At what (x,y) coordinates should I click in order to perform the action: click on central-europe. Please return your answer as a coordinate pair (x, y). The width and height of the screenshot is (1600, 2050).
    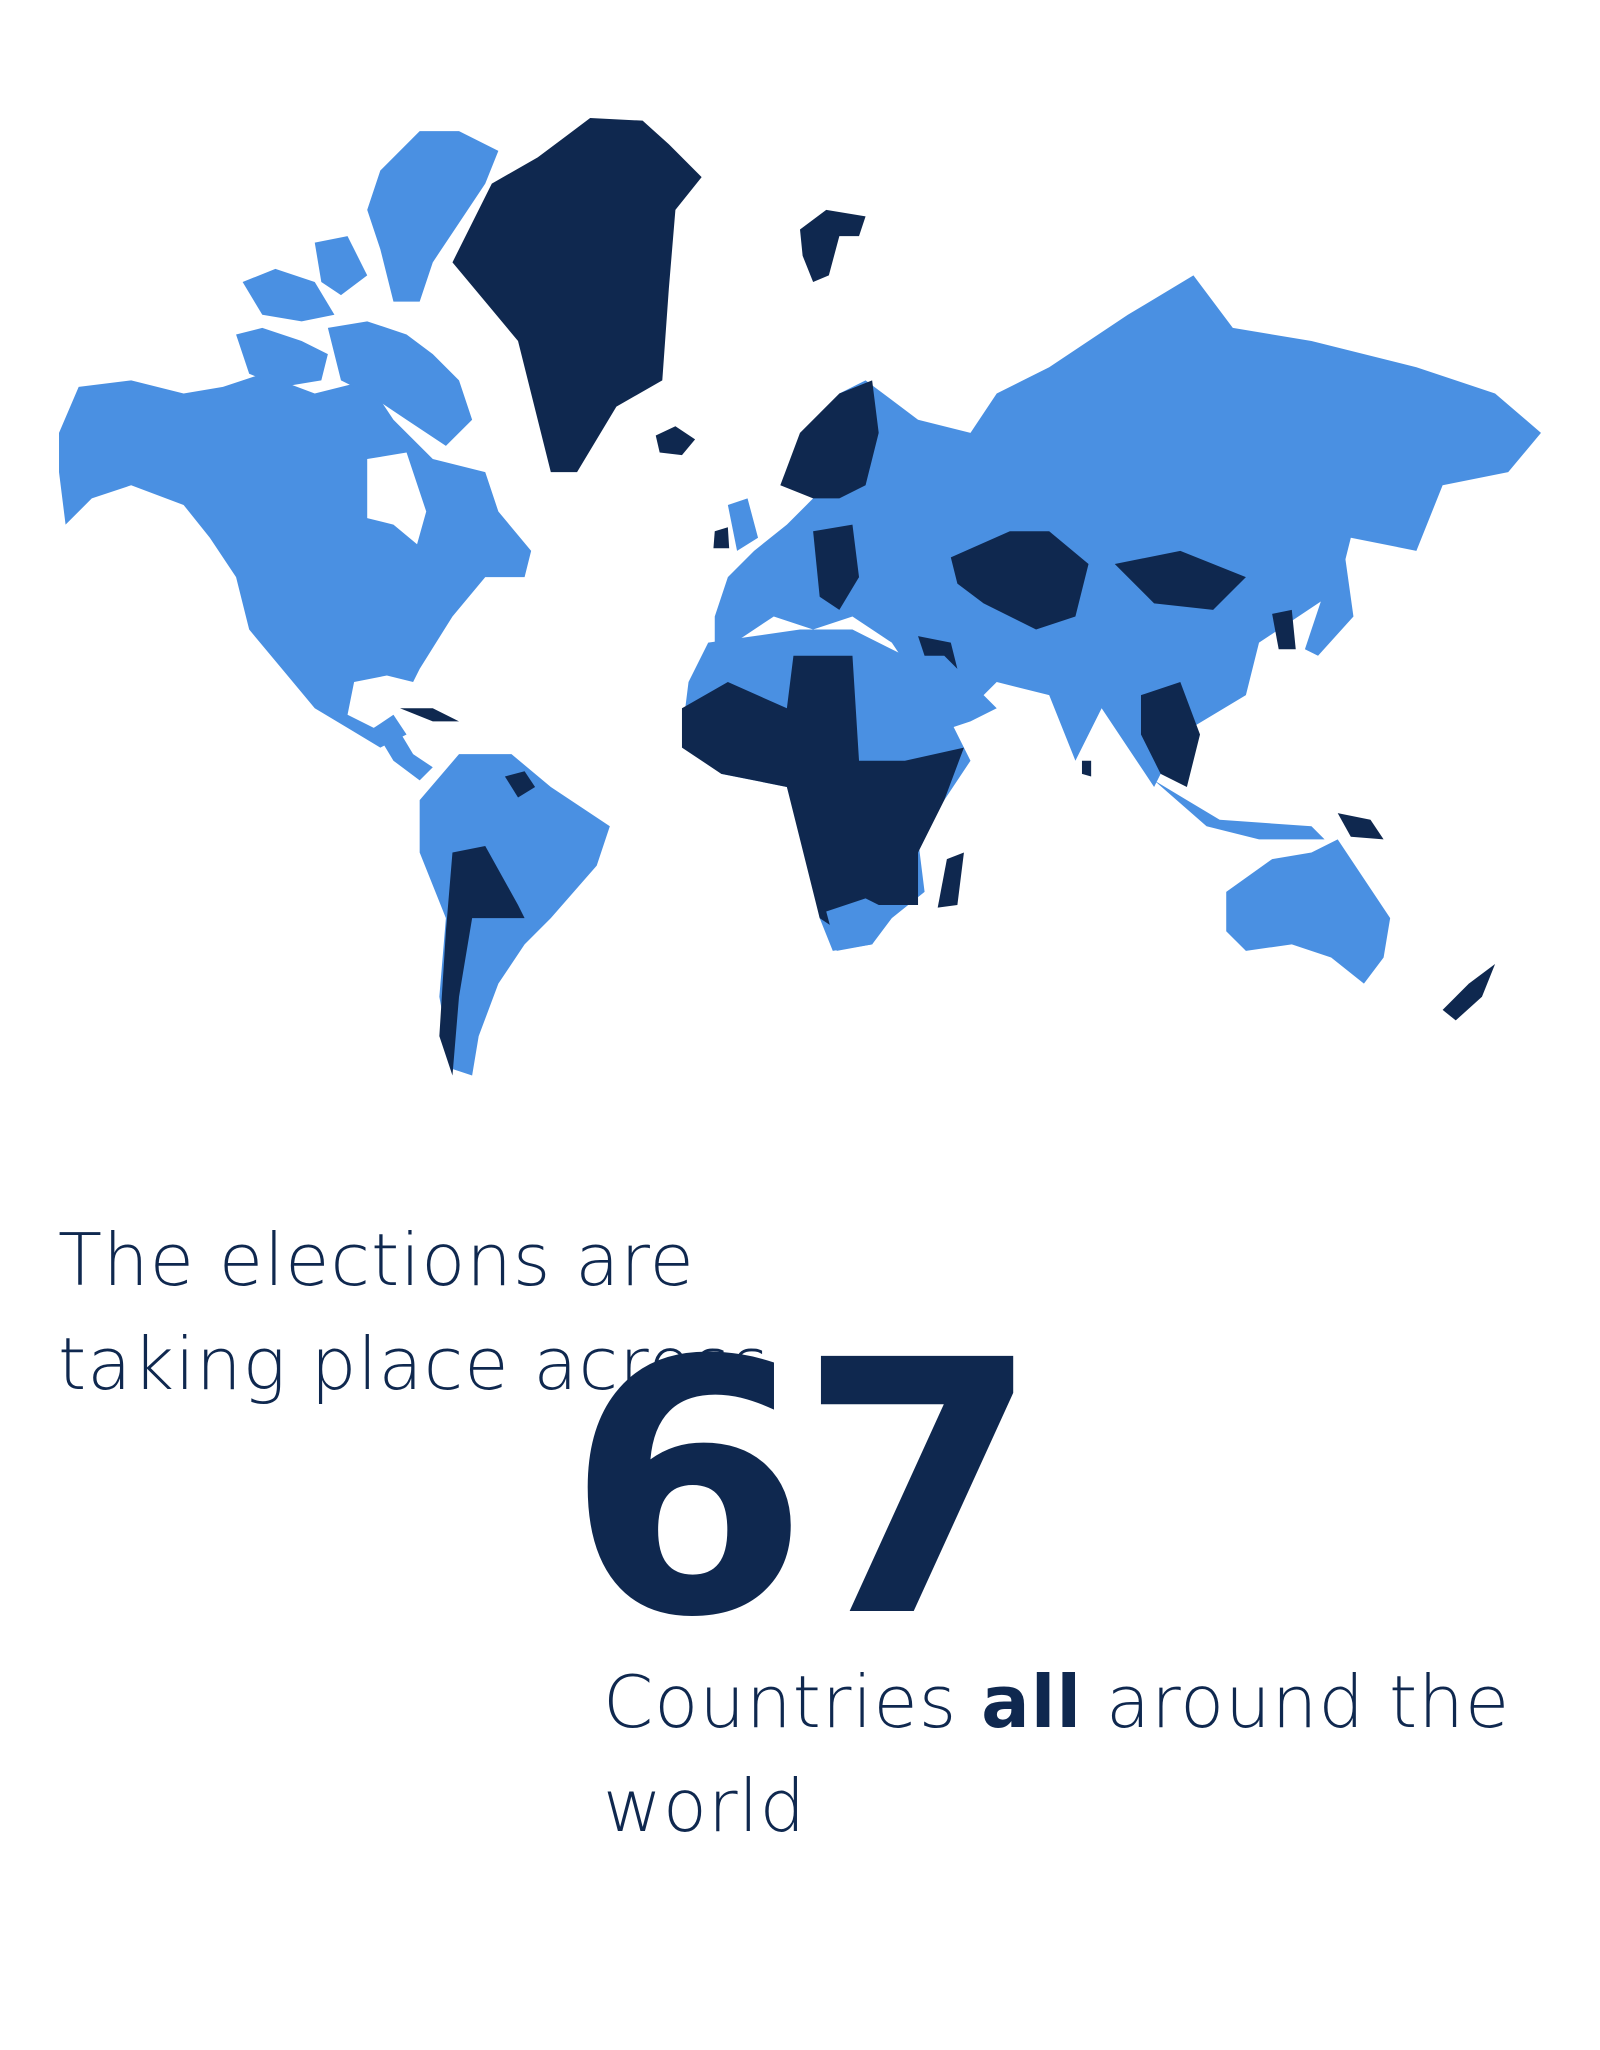
    Looking at the image, I should click on (836, 567).